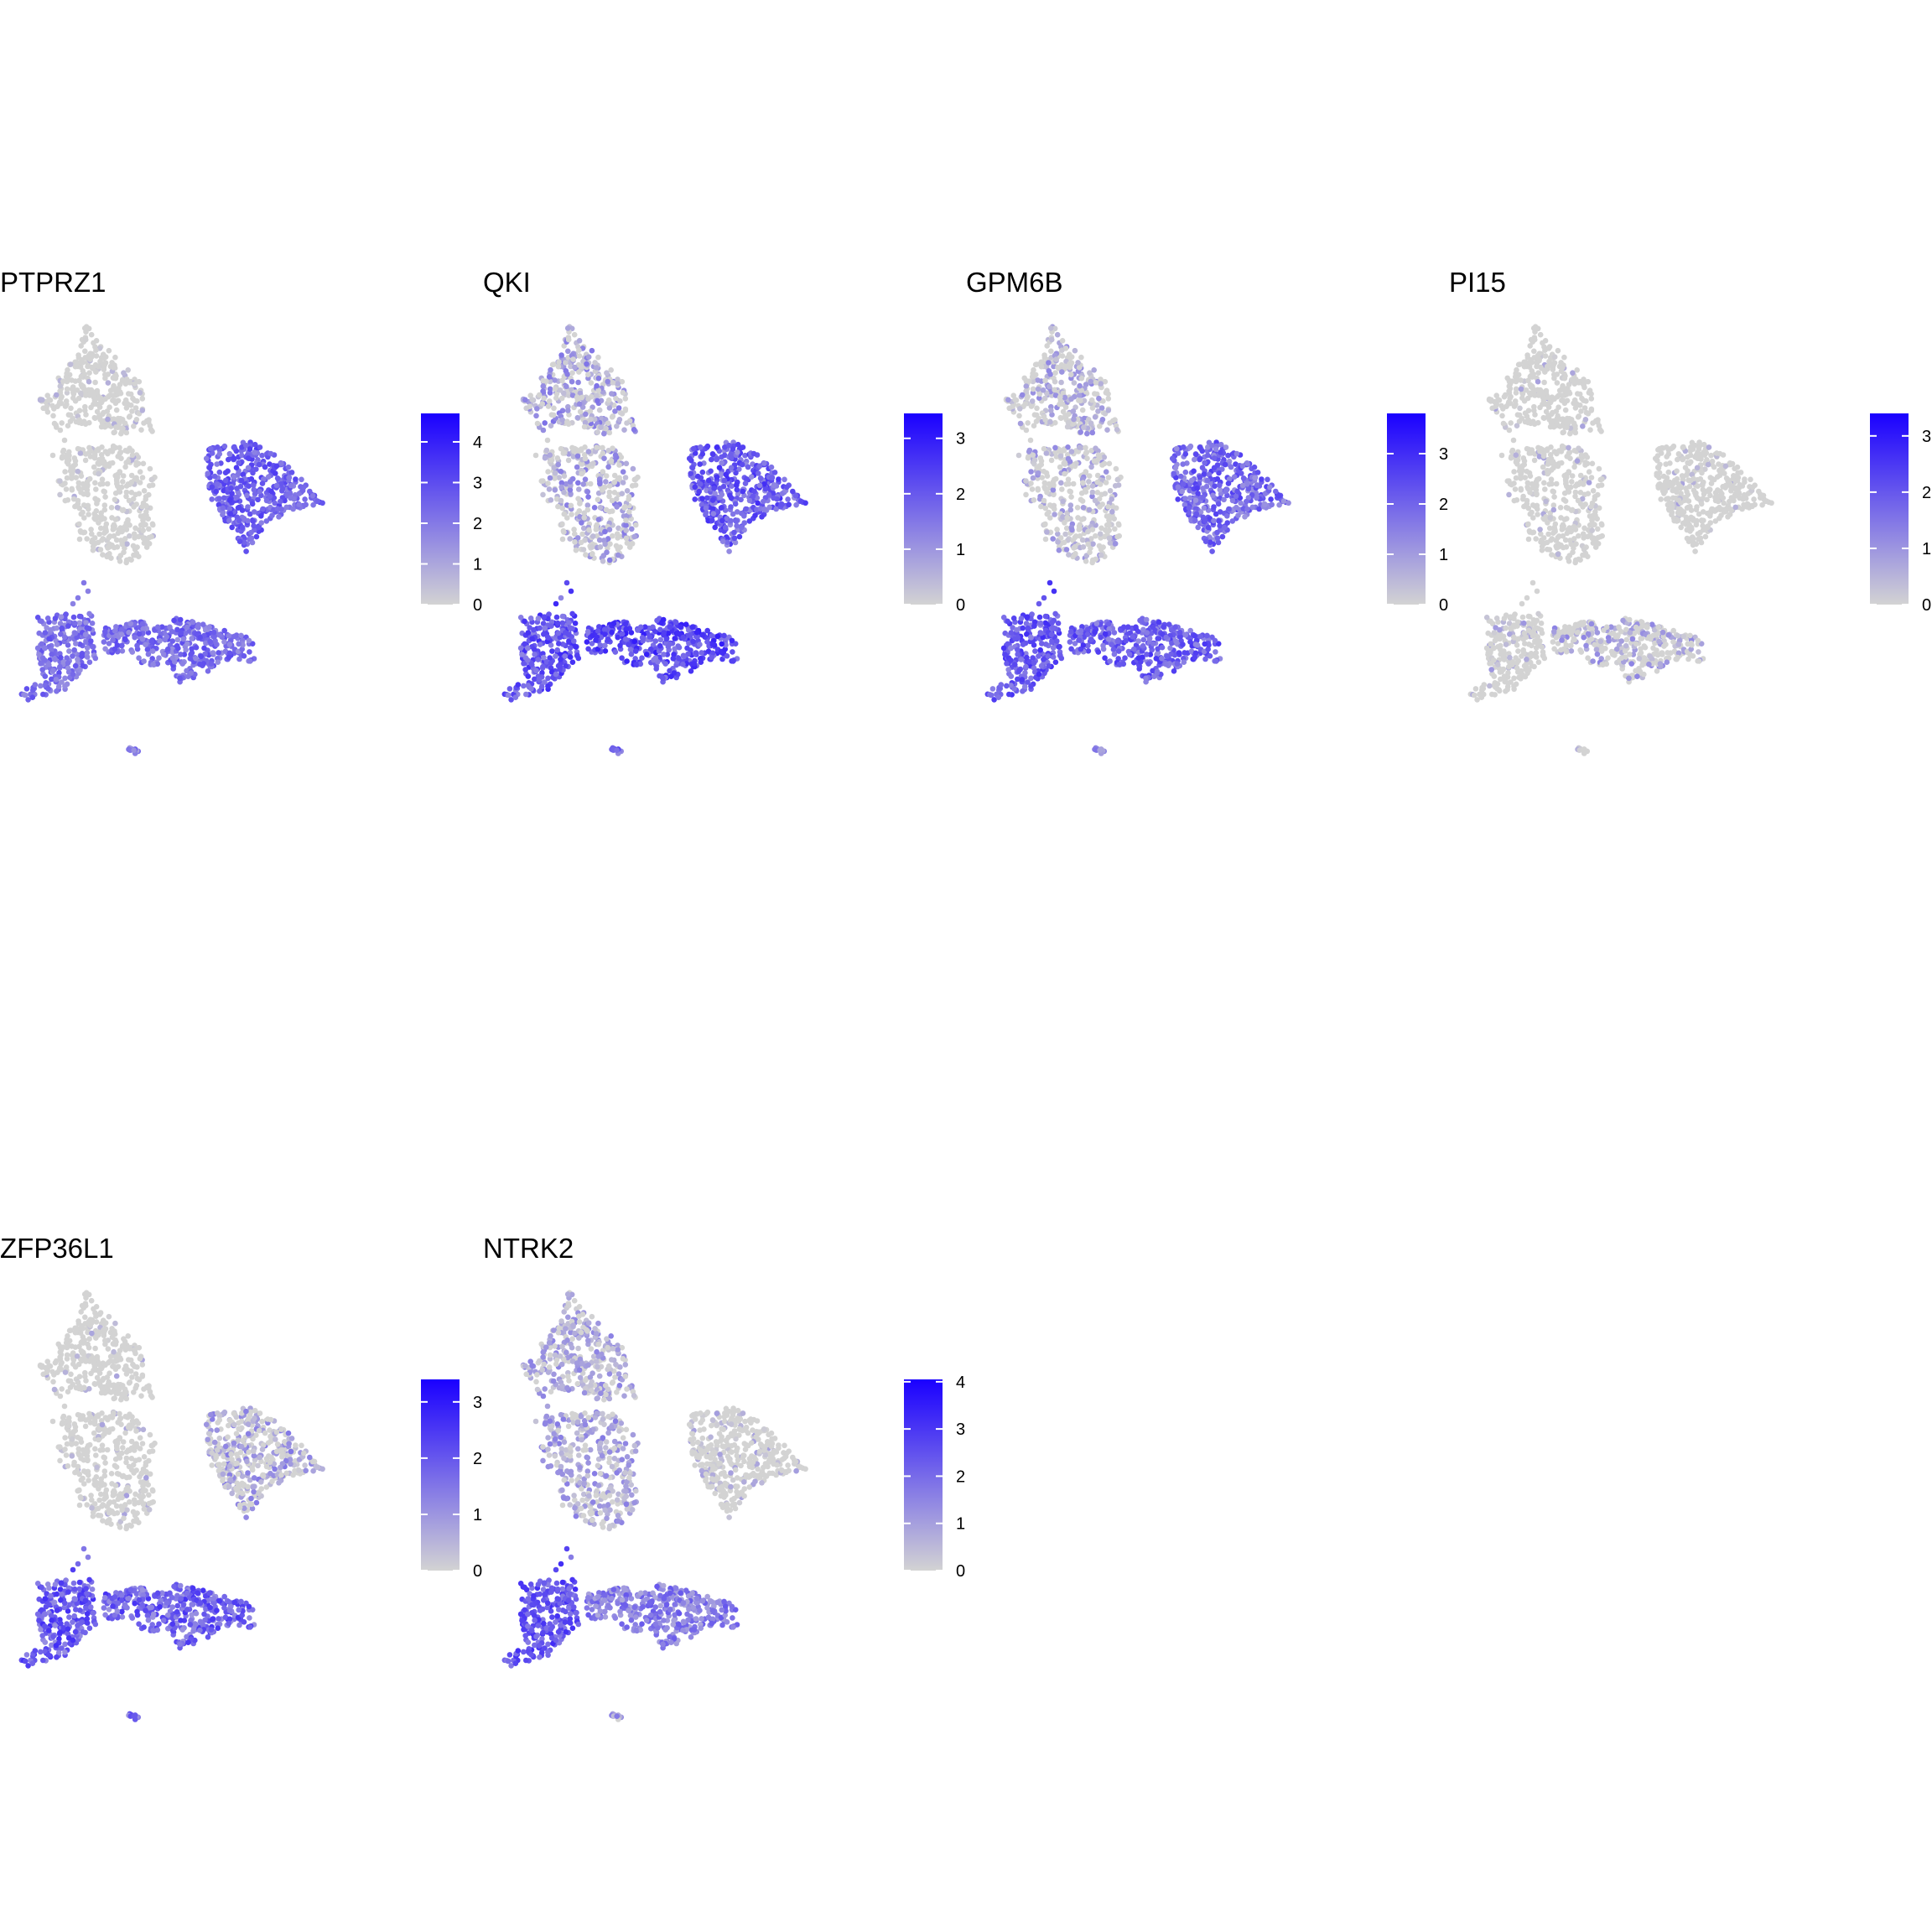 The image size is (1932, 1932). What do you see at coordinates (477, 524) in the screenshot?
I see `colorbar-tick-label: 2` at bounding box center [477, 524].